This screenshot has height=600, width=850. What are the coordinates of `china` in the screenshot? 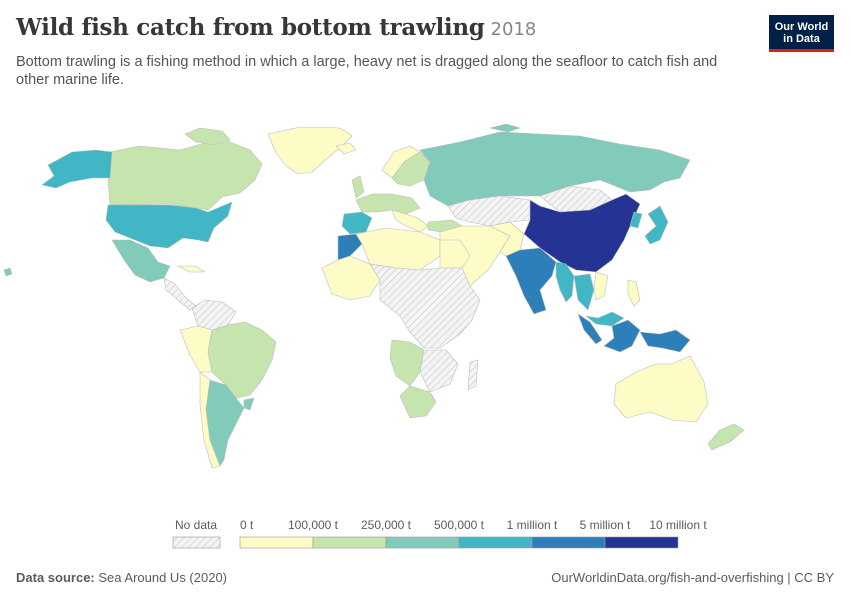 It's located at (582, 233).